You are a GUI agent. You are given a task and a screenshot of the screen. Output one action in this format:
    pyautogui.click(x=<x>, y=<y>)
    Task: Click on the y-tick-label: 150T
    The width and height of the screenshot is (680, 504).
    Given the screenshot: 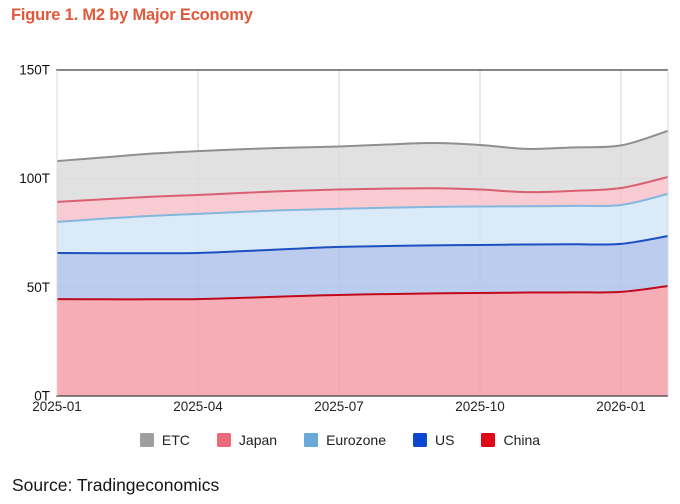 What is the action you would take?
    pyautogui.click(x=34, y=70)
    